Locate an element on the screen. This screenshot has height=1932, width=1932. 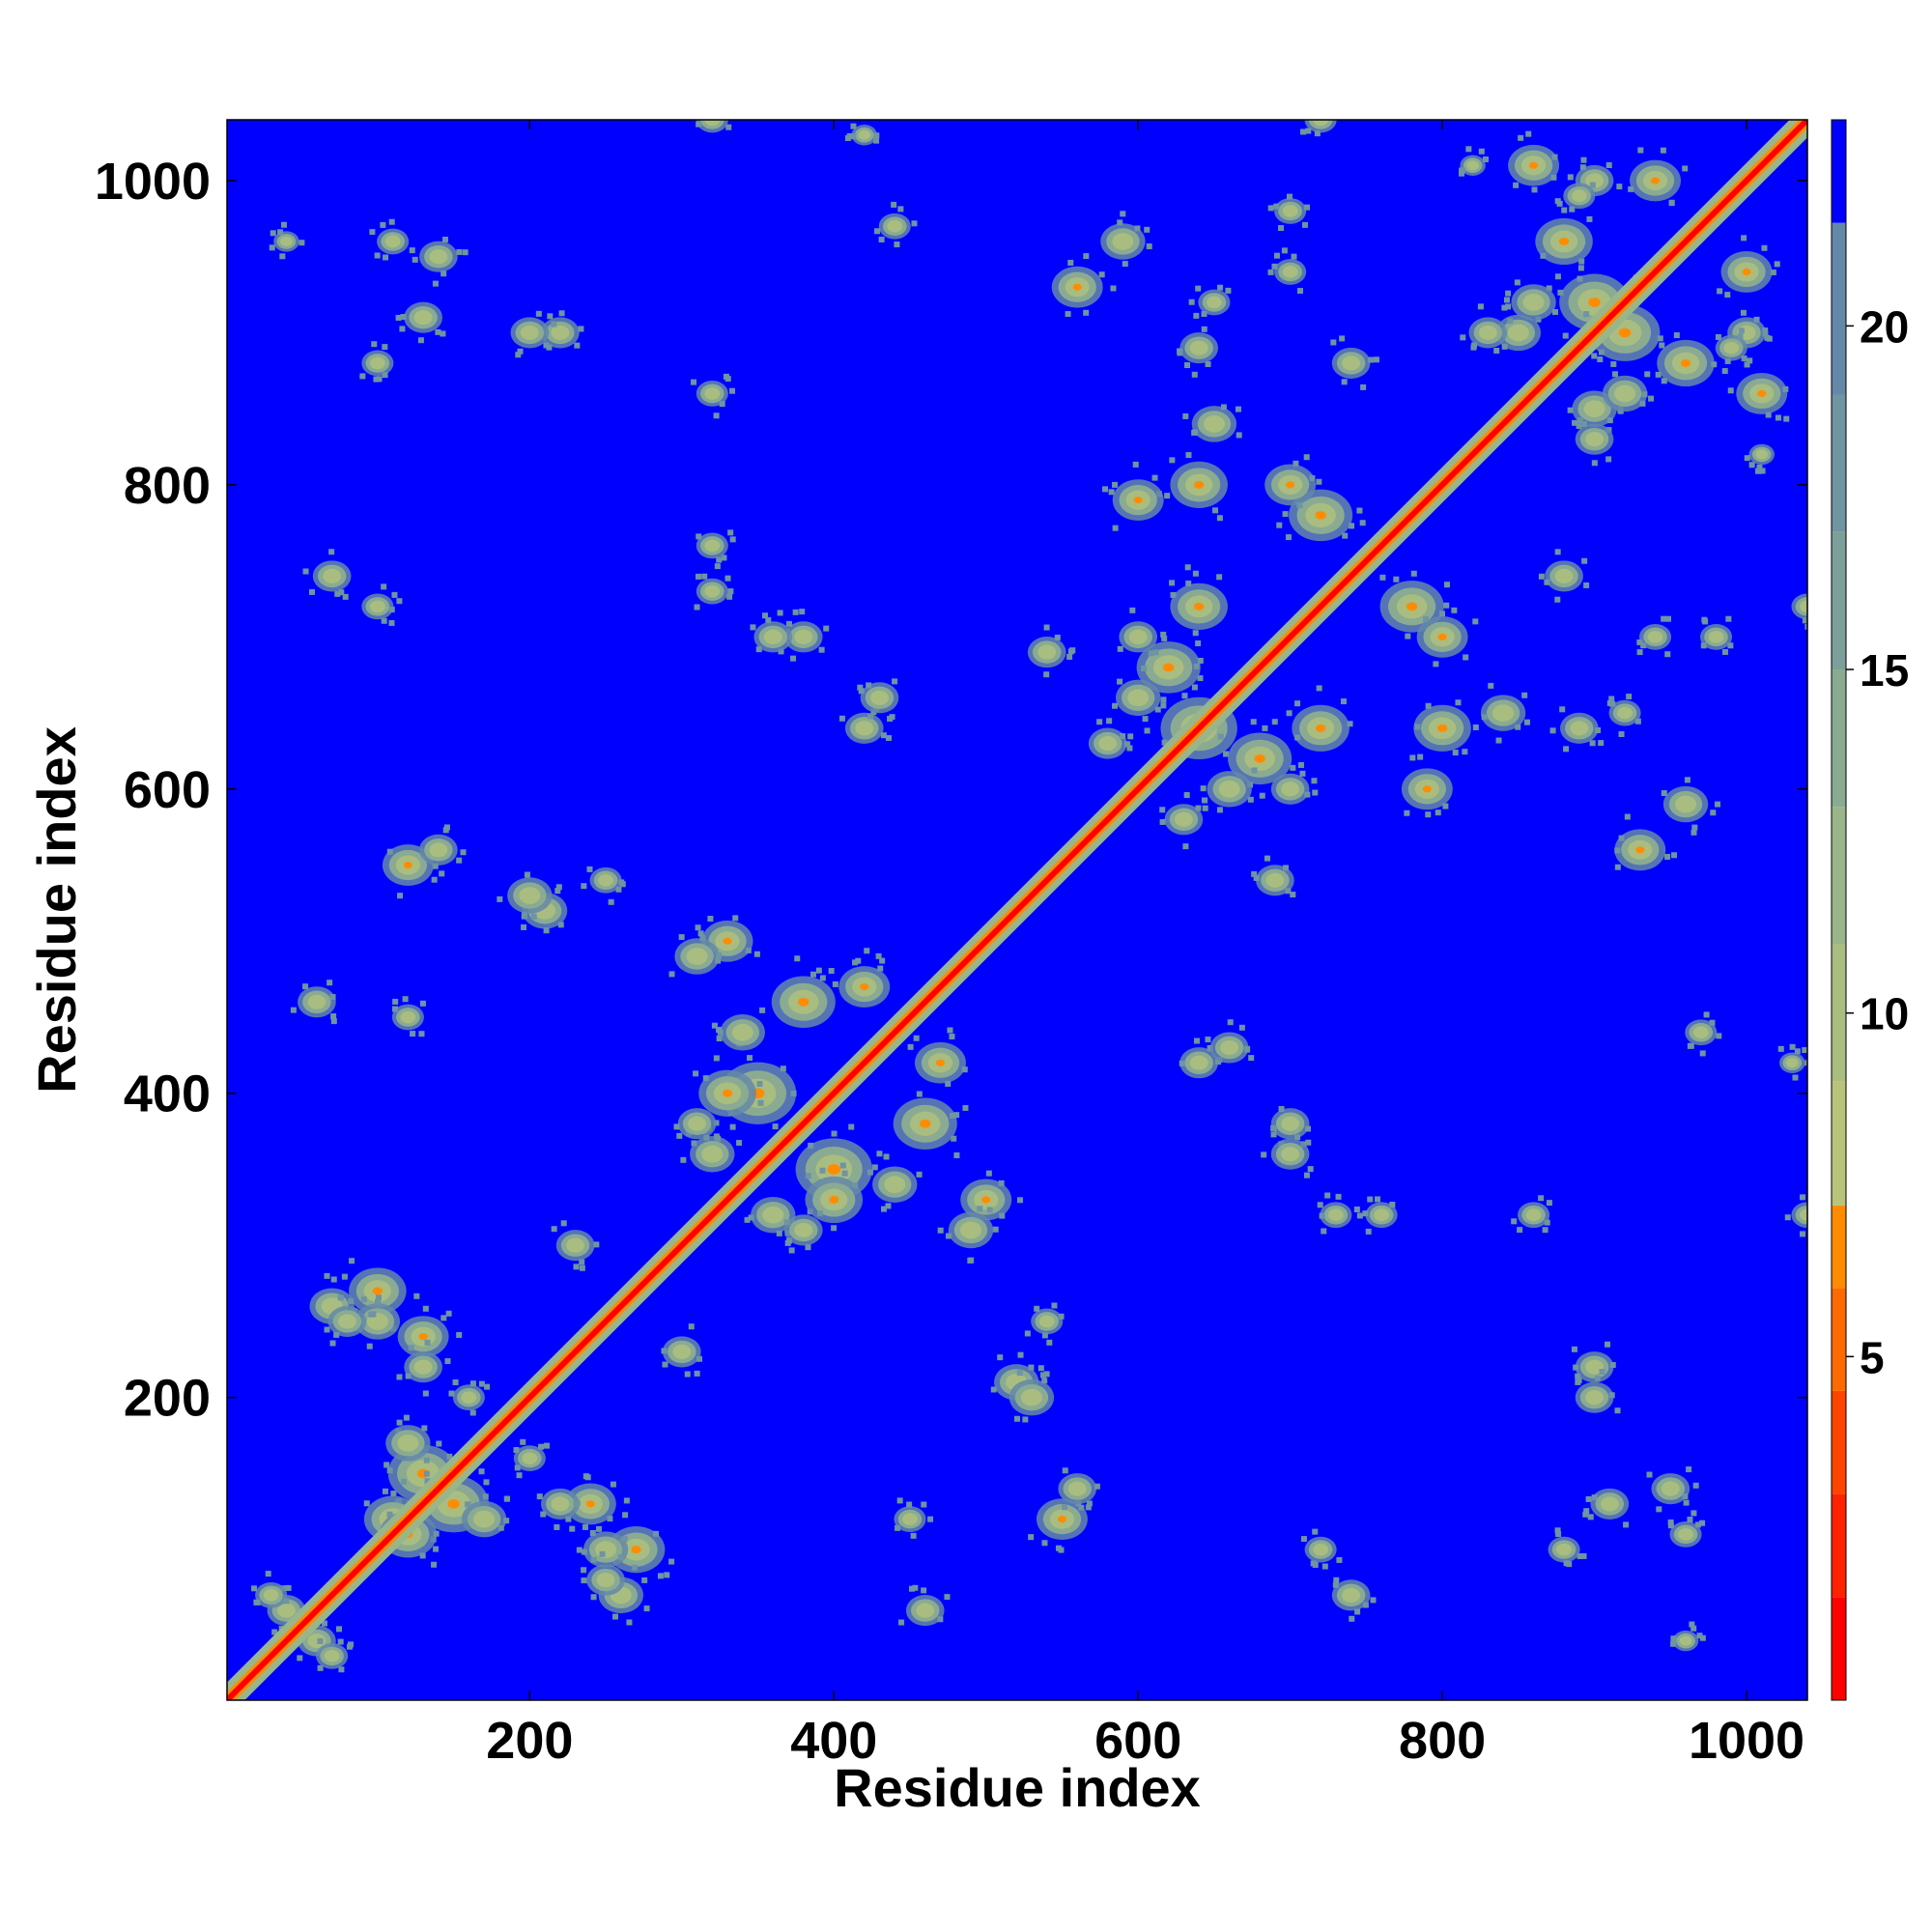
x-tick-label: 400 is located at coordinates (833, 1741).